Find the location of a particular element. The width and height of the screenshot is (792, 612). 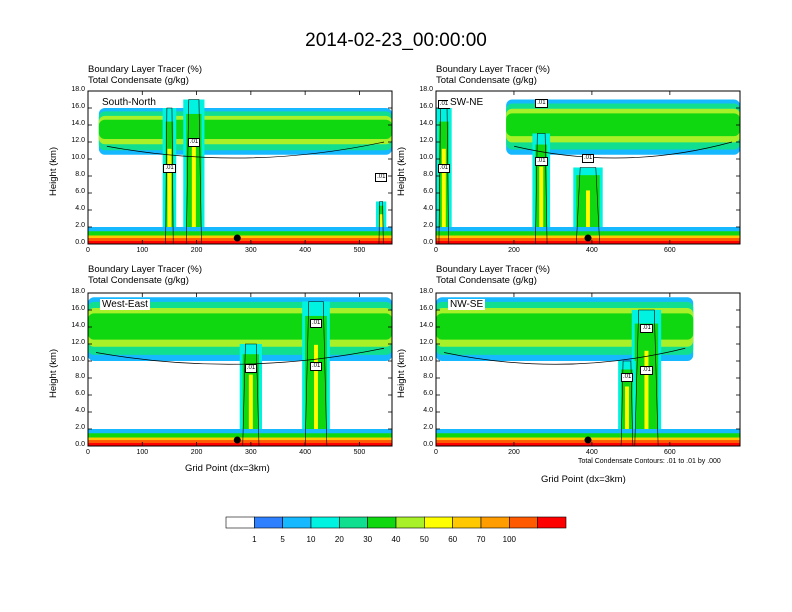

panel-2-field is located at coordinates (588, 167).